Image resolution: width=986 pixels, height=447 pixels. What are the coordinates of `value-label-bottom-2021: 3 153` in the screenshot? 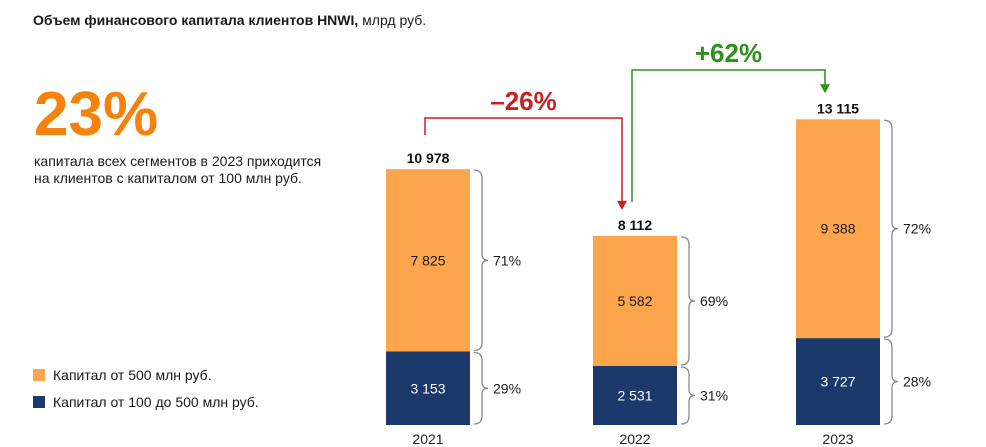 It's located at (427, 388).